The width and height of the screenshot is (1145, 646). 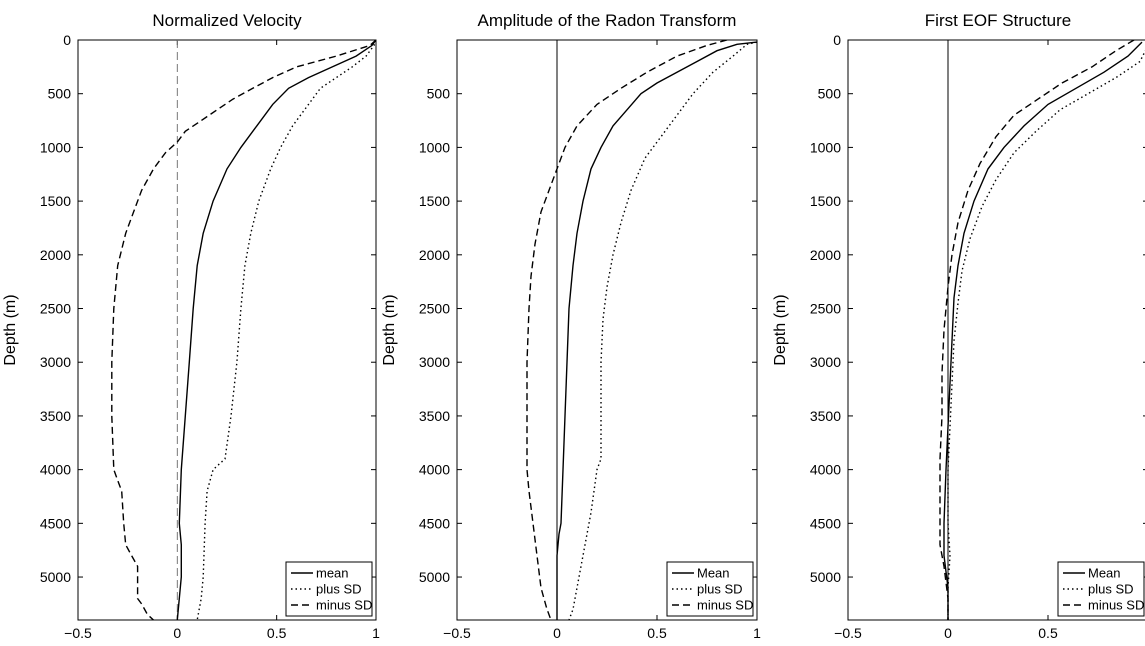 I want to click on chart-title: First EOF Structure, so click(x=998, y=20).